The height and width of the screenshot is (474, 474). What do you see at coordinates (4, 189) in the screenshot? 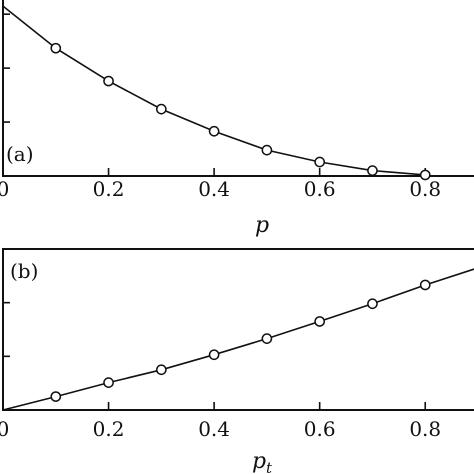
I see `panel-a-x-tick-label: 0` at bounding box center [4, 189].